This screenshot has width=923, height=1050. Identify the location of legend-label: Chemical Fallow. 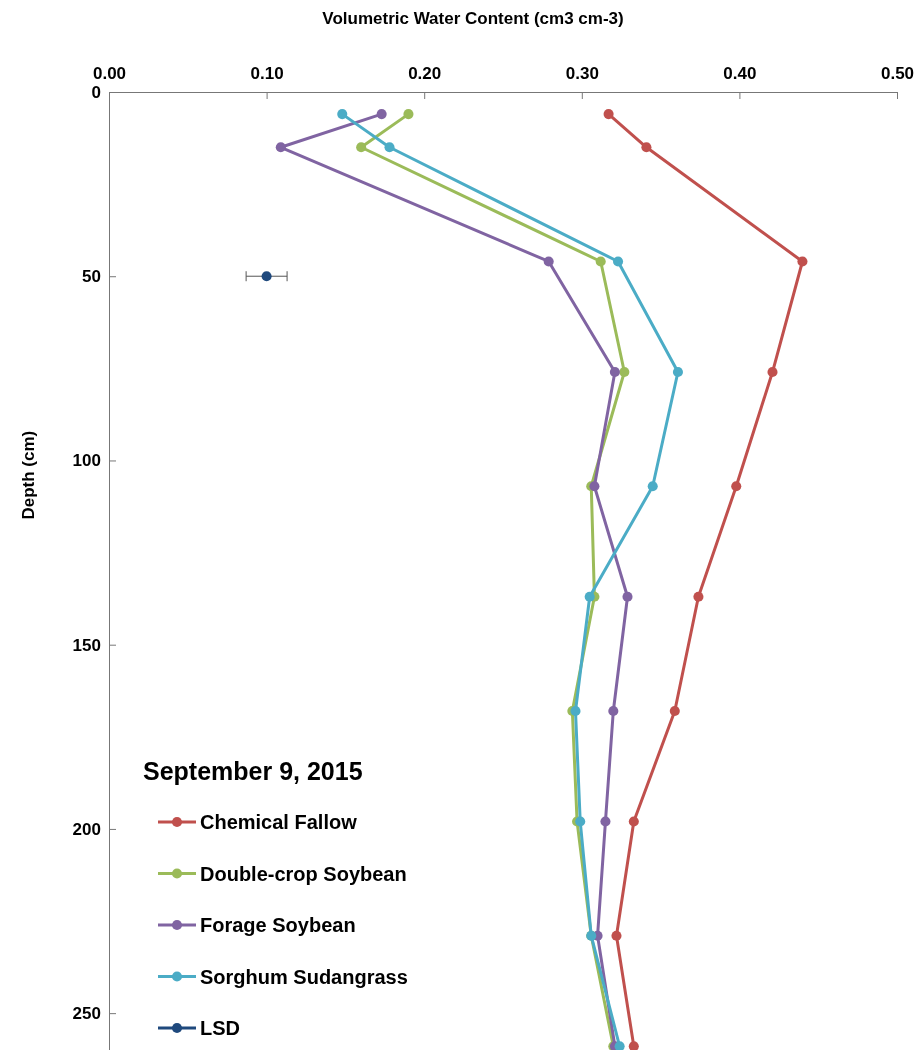
(279, 822).